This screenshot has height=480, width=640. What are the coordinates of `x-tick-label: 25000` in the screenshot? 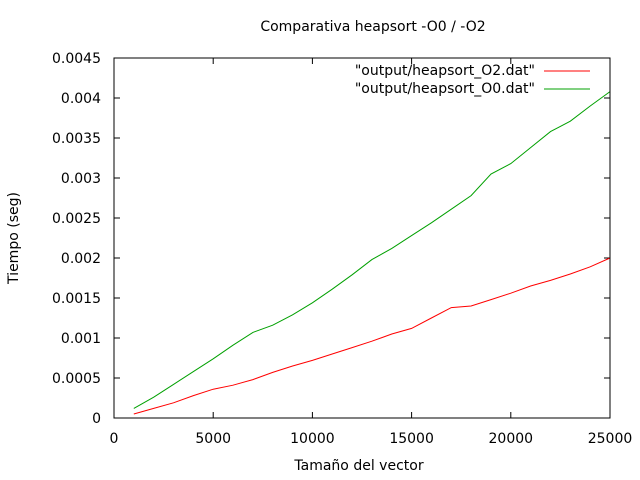 It's located at (610, 439).